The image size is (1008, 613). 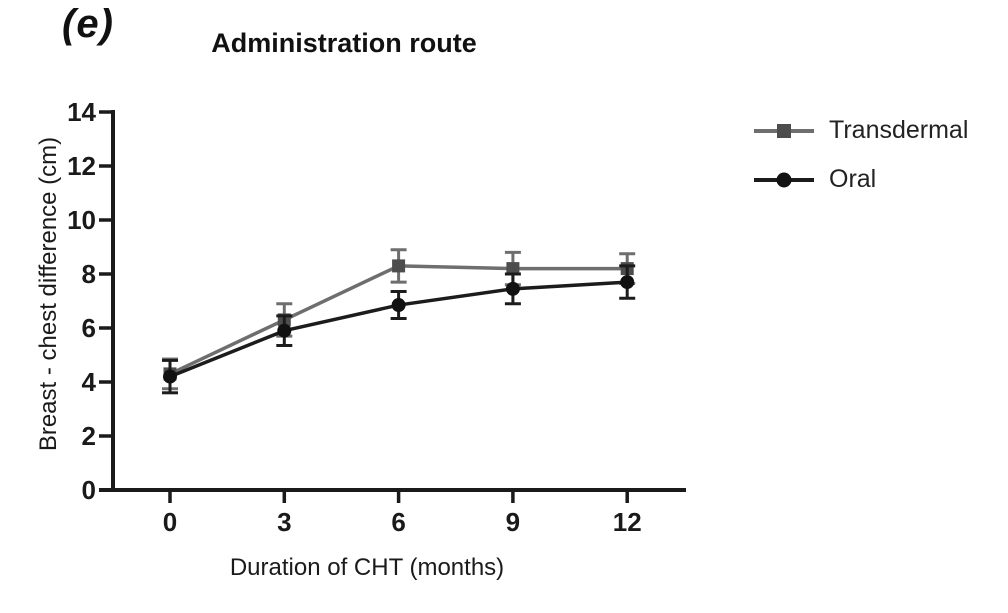 I want to click on y-tick-label: 12, so click(x=81, y=166).